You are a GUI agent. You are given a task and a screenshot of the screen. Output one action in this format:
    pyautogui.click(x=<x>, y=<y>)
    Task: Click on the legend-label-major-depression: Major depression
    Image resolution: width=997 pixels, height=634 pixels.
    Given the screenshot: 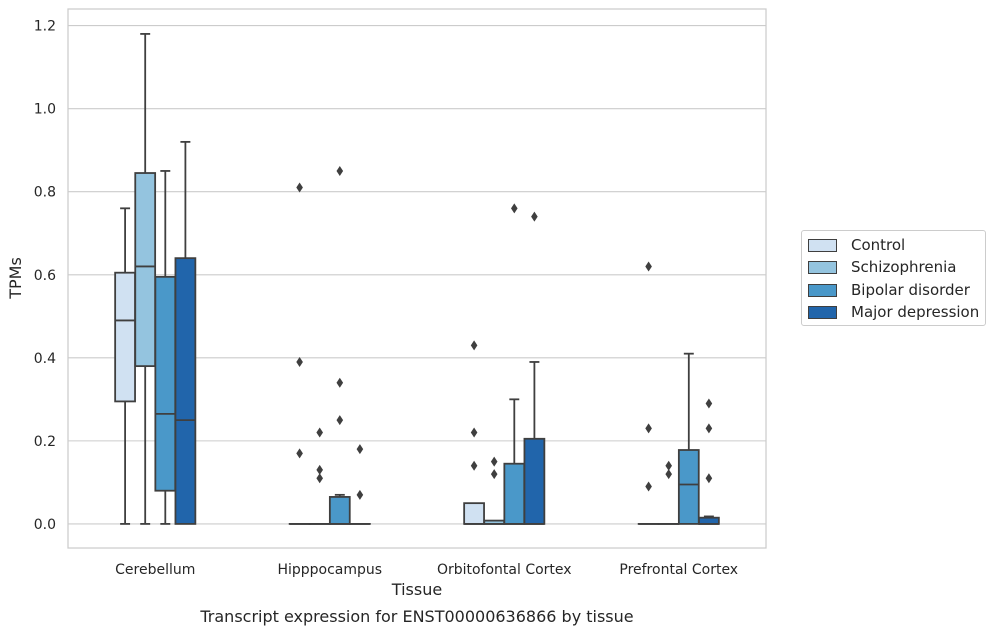 What is the action you would take?
    pyautogui.click(x=915, y=312)
    